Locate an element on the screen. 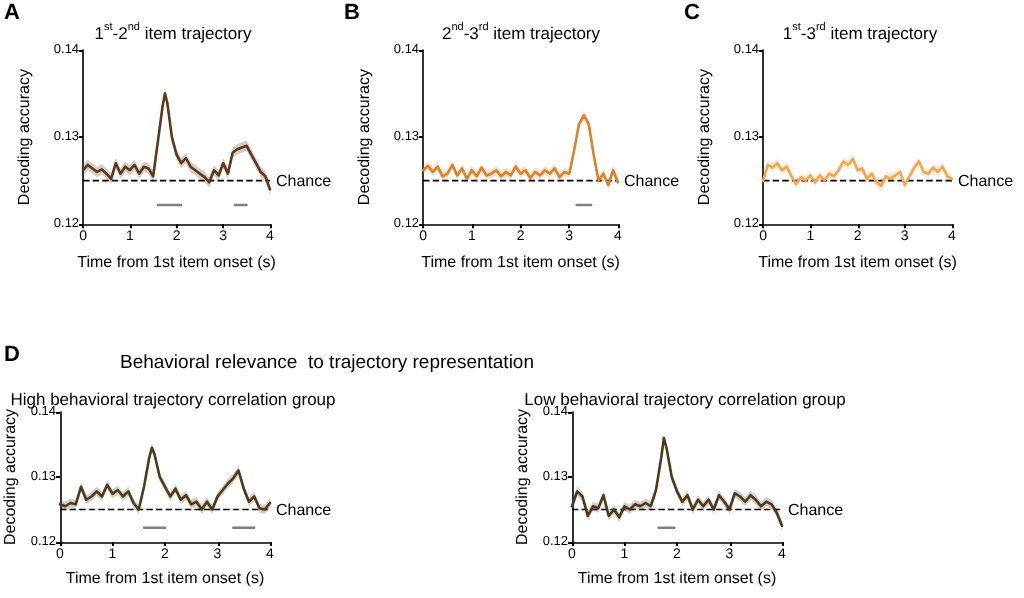  text: Behavioral relevance to trajectory representation is located at coordinates (327, 363).